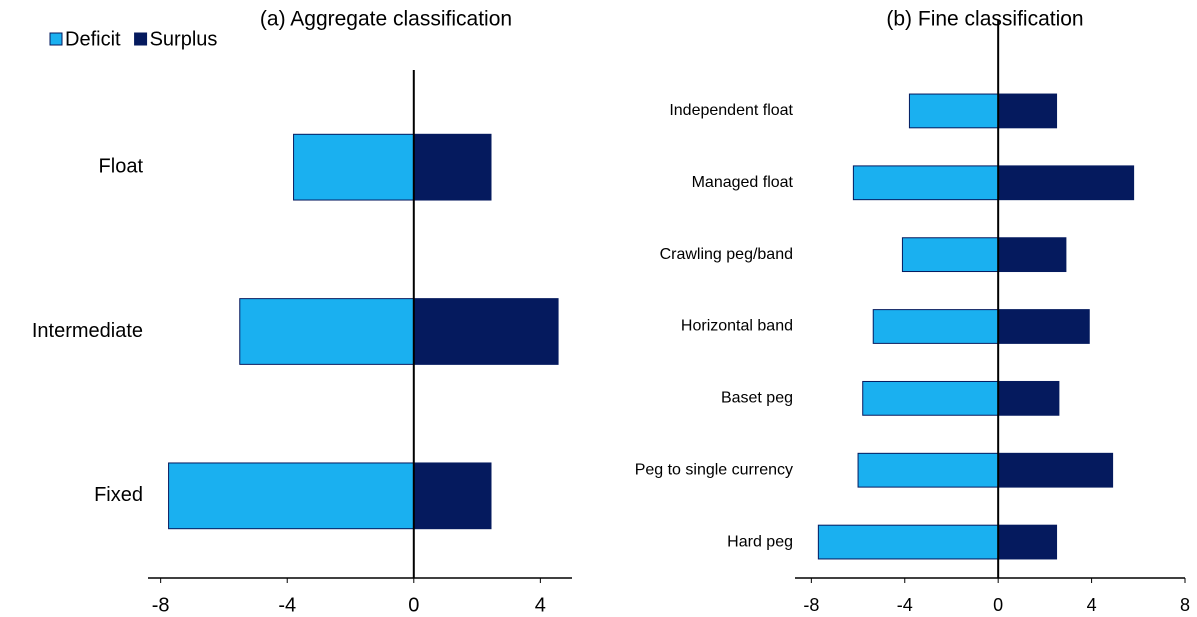 Image resolution: width=1197 pixels, height=617 pixels. I want to click on category-label: Hard peg, so click(760, 541).